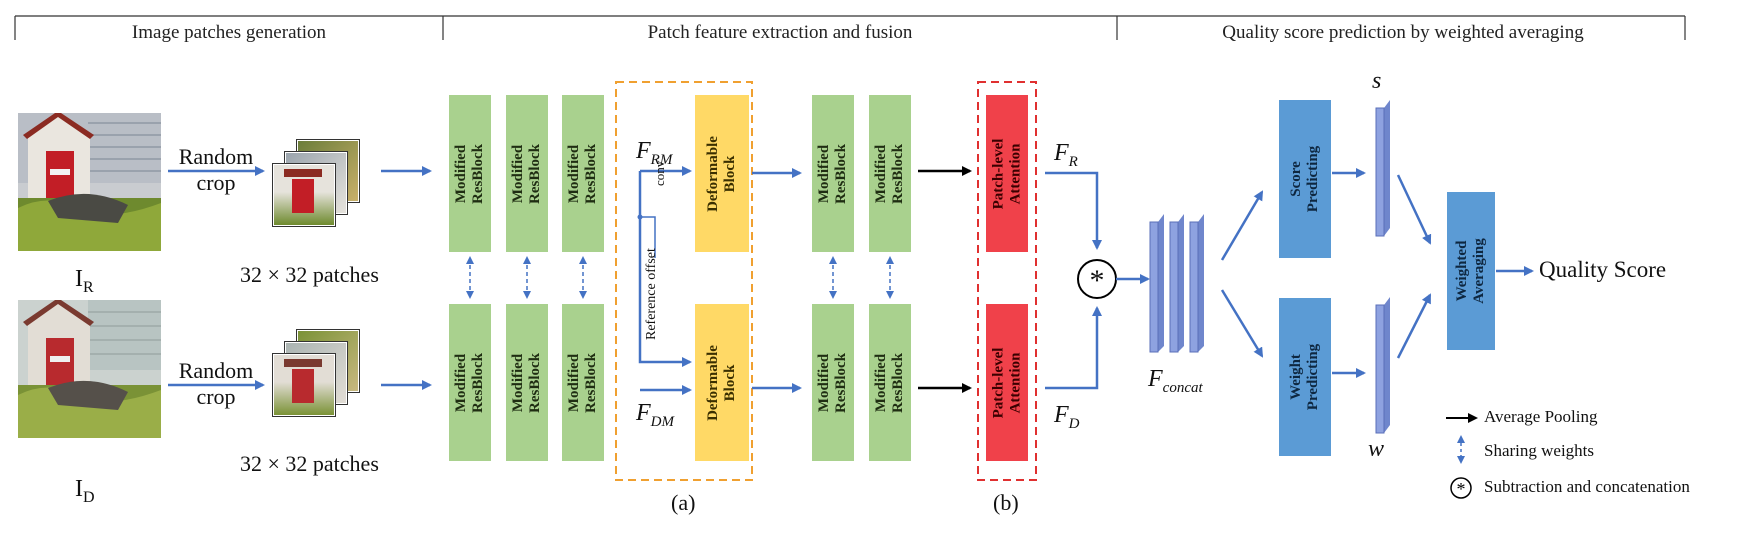 The height and width of the screenshot is (534, 1749). What do you see at coordinates (1471, 271) in the screenshot?
I see `weighted-averaging-block: Weighted Averaging` at bounding box center [1471, 271].